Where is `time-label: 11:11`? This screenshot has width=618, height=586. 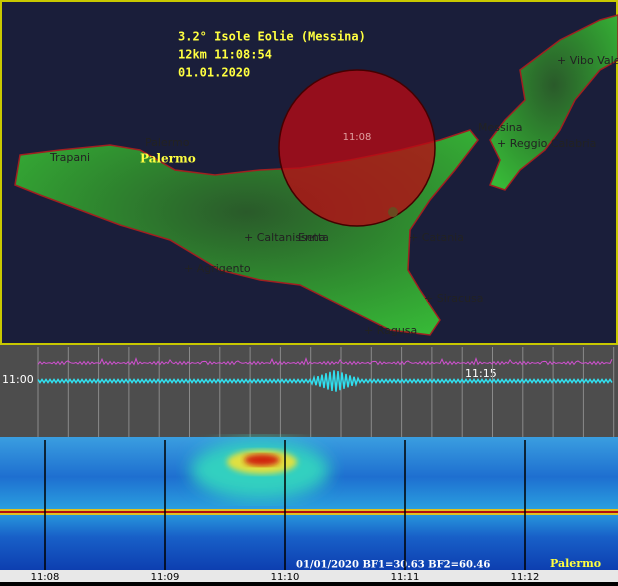 time-label: 11:11 is located at coordinates (405, 577).